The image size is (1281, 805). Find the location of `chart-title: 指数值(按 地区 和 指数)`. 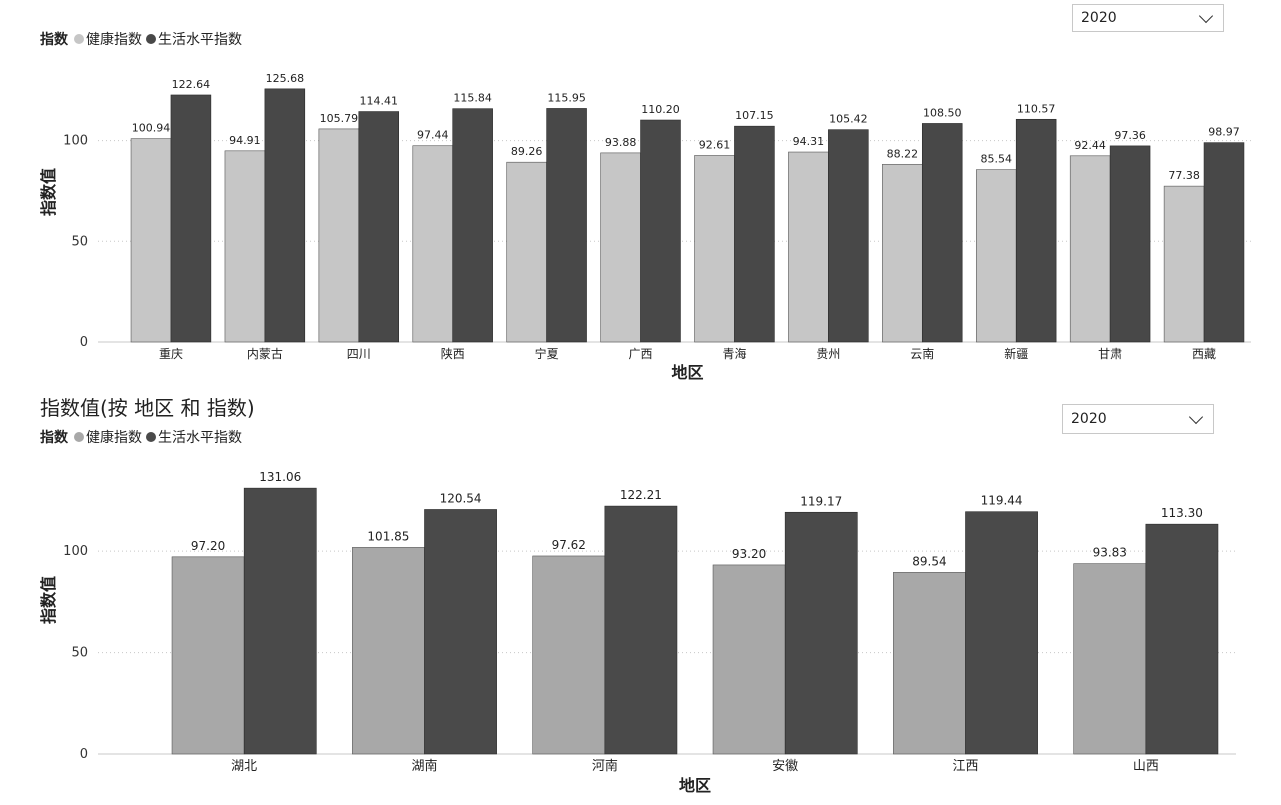

chart-title: 指数值(按 地区 和 指数) is located at coordinates (147, 408).